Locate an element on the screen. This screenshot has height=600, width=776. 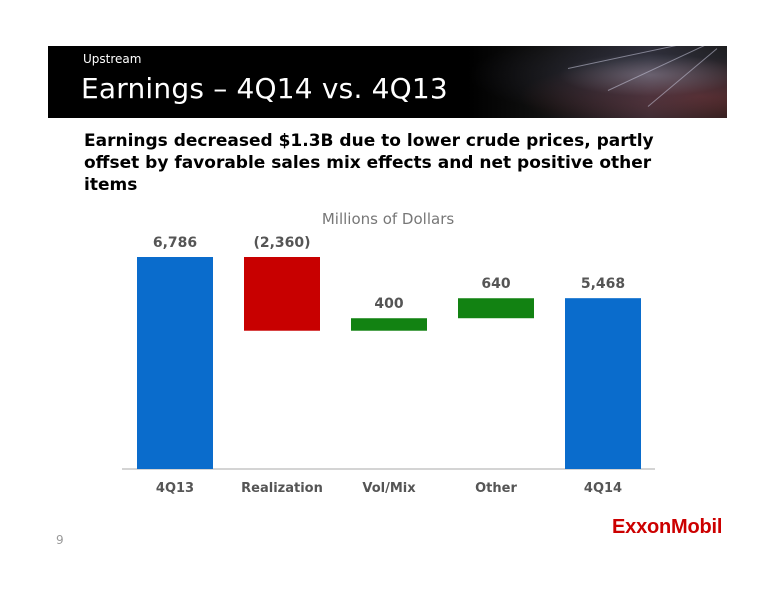
page-number: 9 is located at coordinates (60, 540).